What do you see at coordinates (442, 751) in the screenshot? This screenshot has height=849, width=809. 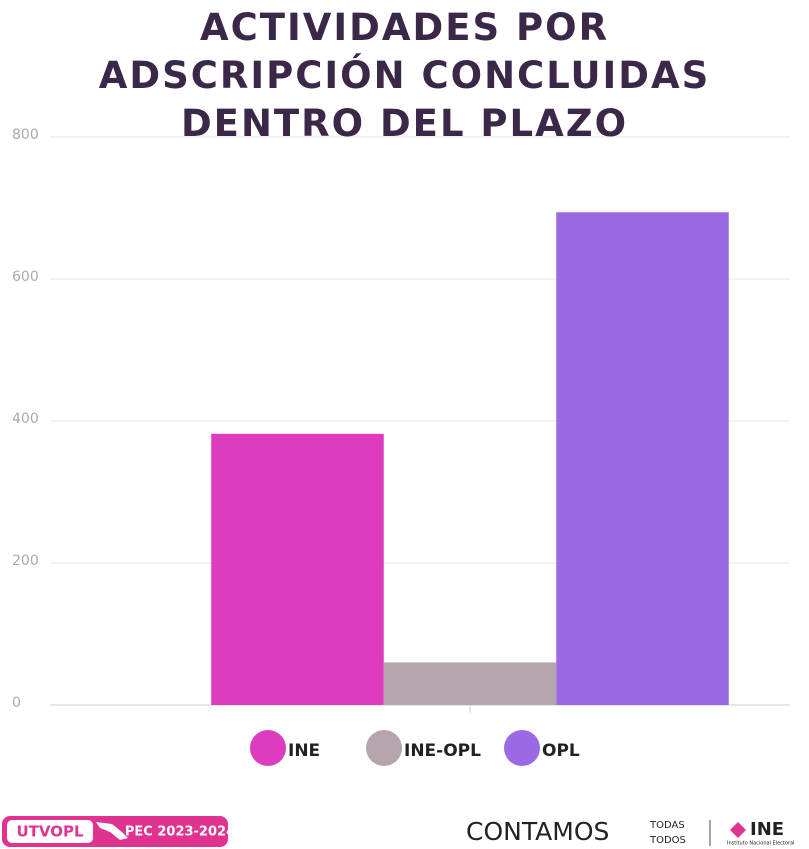 I see `legend-label: INE-OPL` at bounding box center [442, 751].